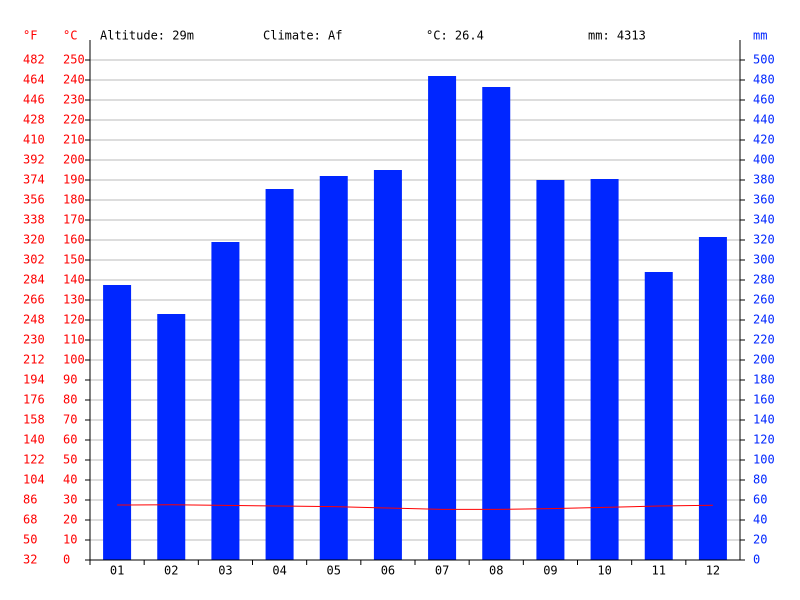 This screenshot has width=800, height=600. Describe the element at coordinates (34, 200) in the screenshot. I see `f-tick-label: 356` at that location.